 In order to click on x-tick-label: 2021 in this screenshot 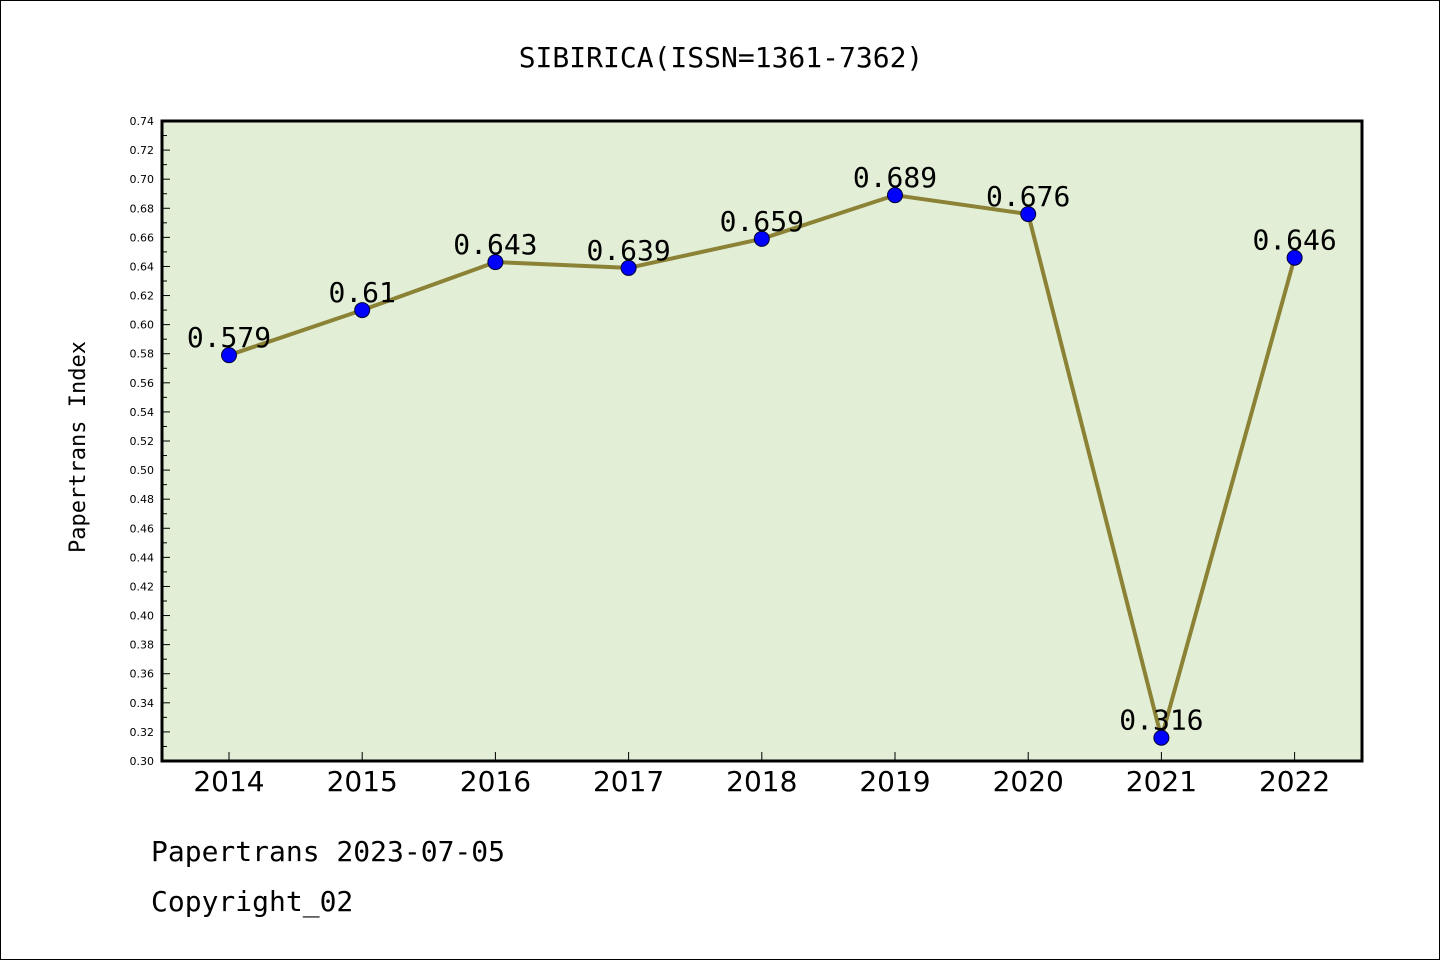, I will do `click(1161, 781)`.